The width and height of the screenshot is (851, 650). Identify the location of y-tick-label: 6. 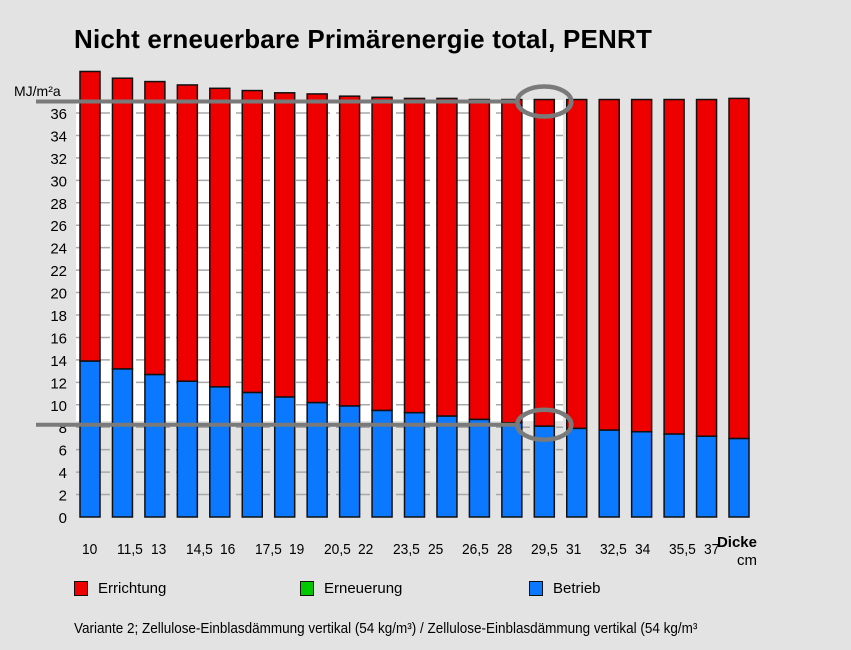
(63, 451).